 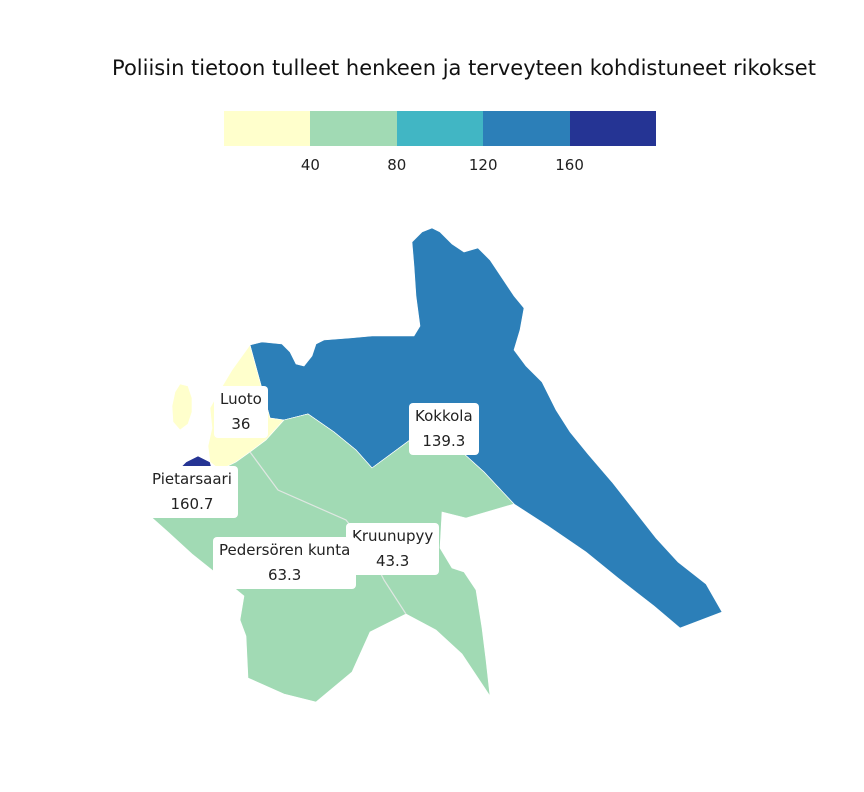 I want to click on legend-tick: 120, so click(x=483, y=165).